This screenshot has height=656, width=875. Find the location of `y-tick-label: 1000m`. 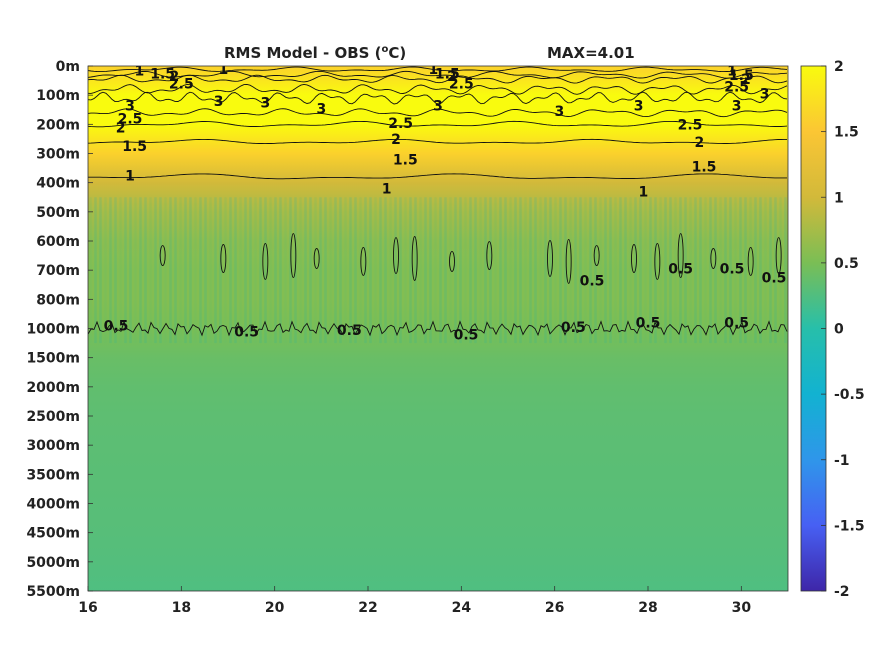

y-tick-label: 1000m is located at coordinates (53, 330).